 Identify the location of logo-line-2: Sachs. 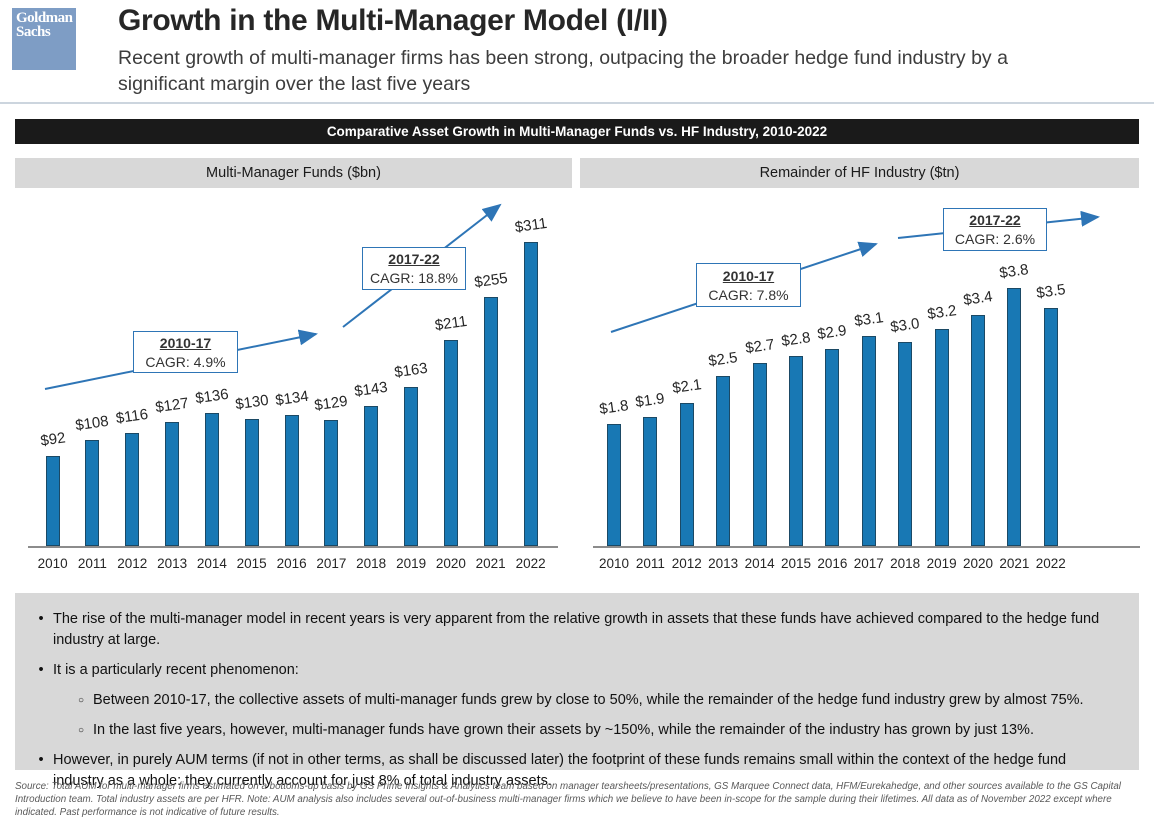
(33, 32).